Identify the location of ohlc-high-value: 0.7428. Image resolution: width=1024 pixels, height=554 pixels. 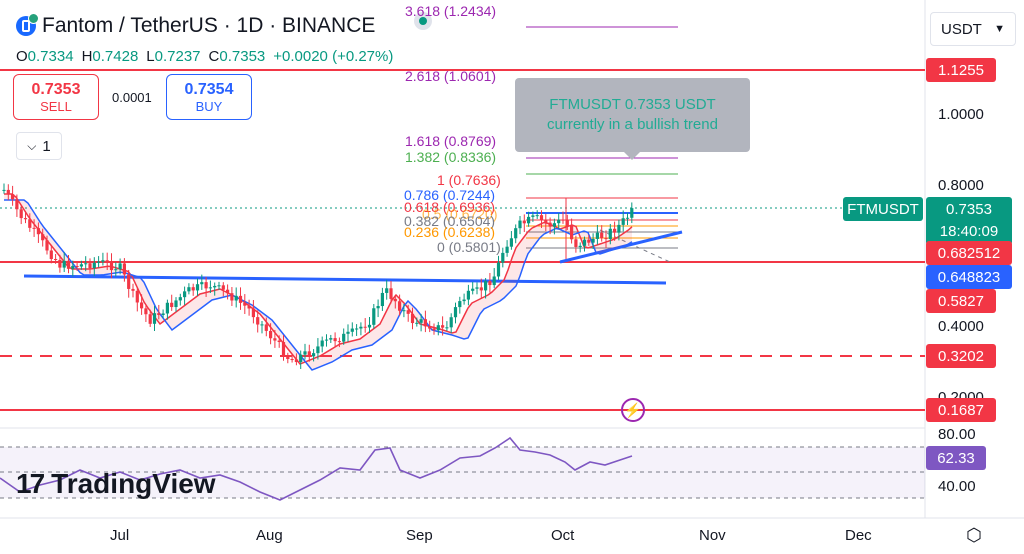
(115, 56).